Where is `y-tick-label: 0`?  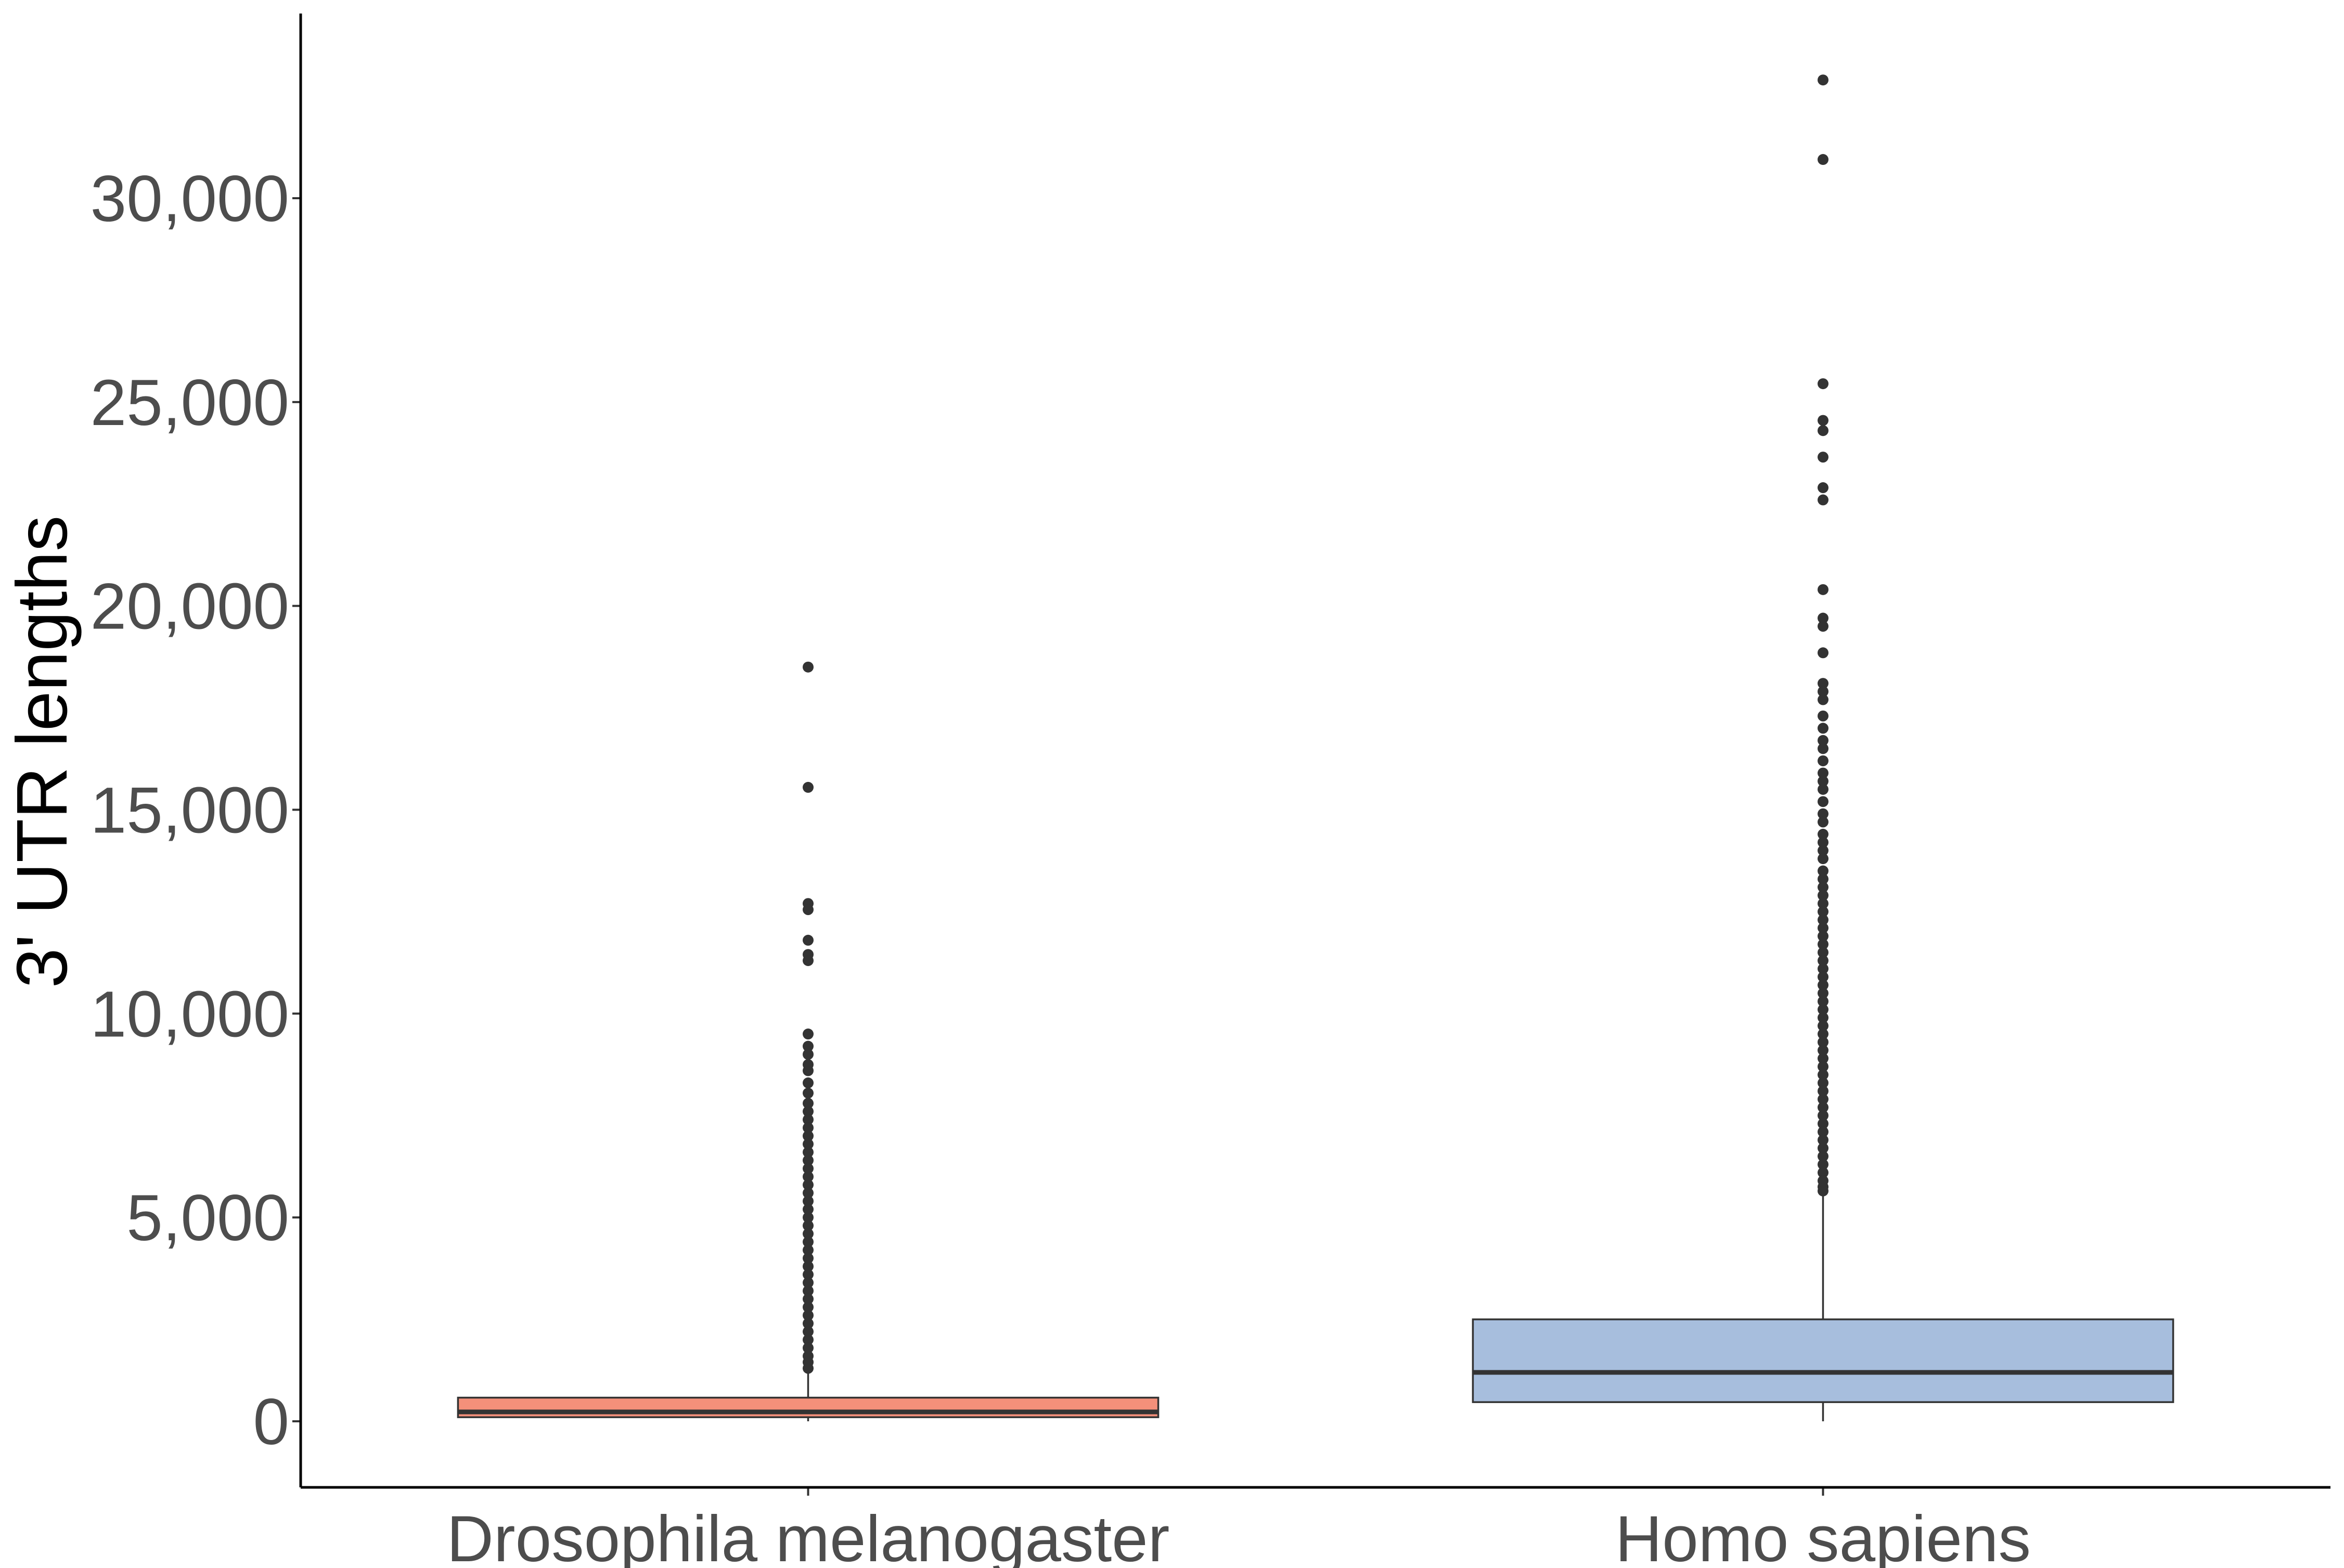 y-tick-label: 0 is located at coordinates (271, 1422).